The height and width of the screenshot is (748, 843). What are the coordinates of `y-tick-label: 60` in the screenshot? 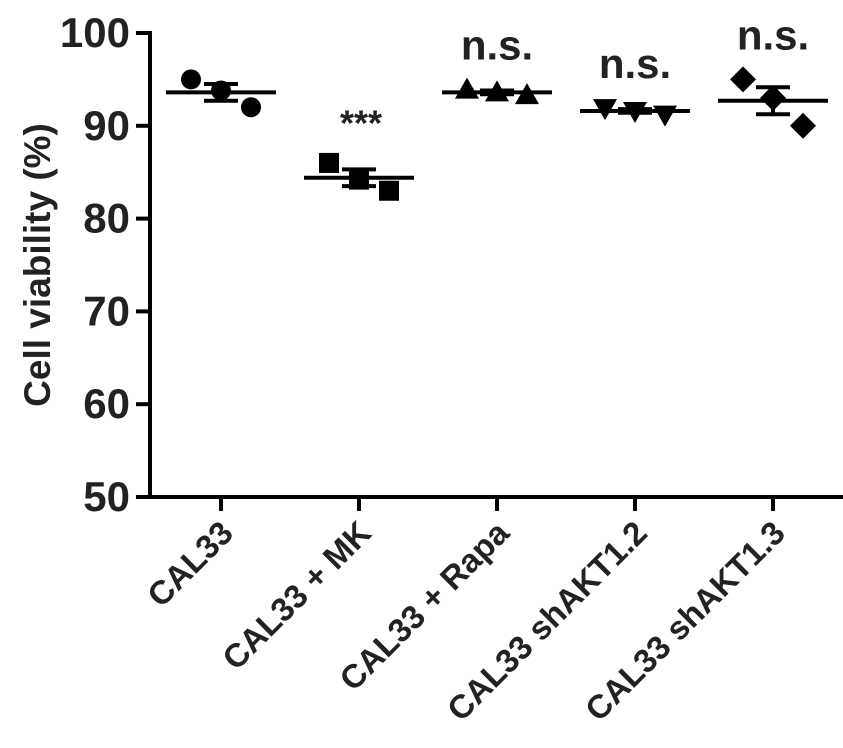 It's located at (106, 403).